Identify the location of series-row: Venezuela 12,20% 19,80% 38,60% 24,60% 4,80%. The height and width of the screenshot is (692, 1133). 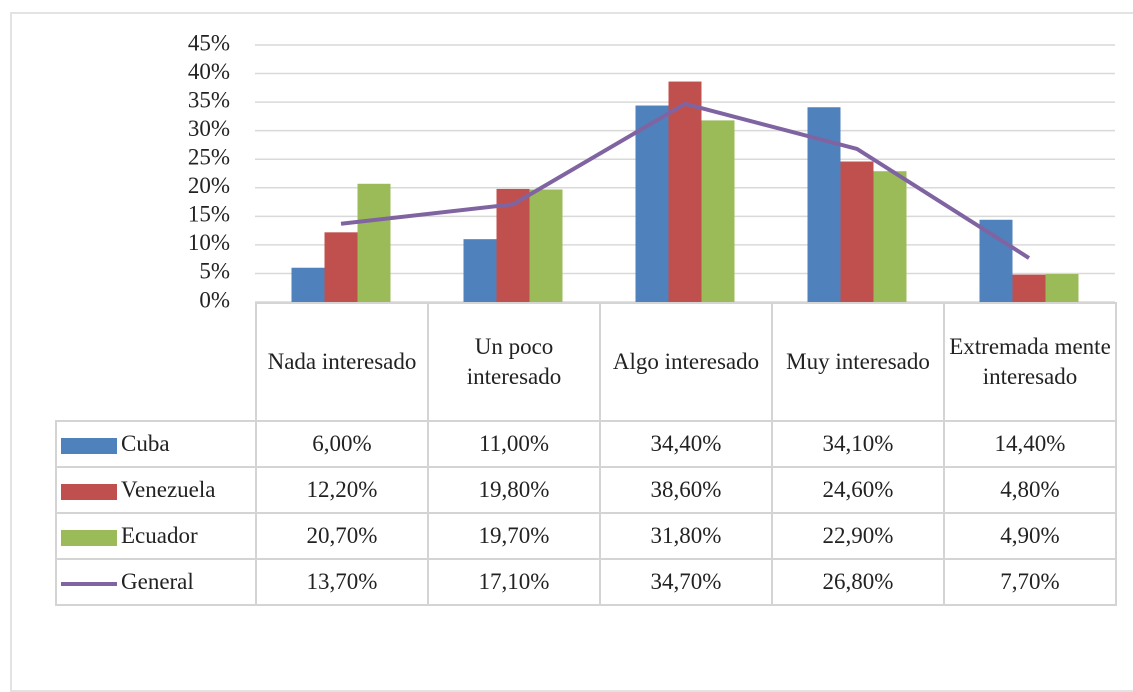
(586, 490).